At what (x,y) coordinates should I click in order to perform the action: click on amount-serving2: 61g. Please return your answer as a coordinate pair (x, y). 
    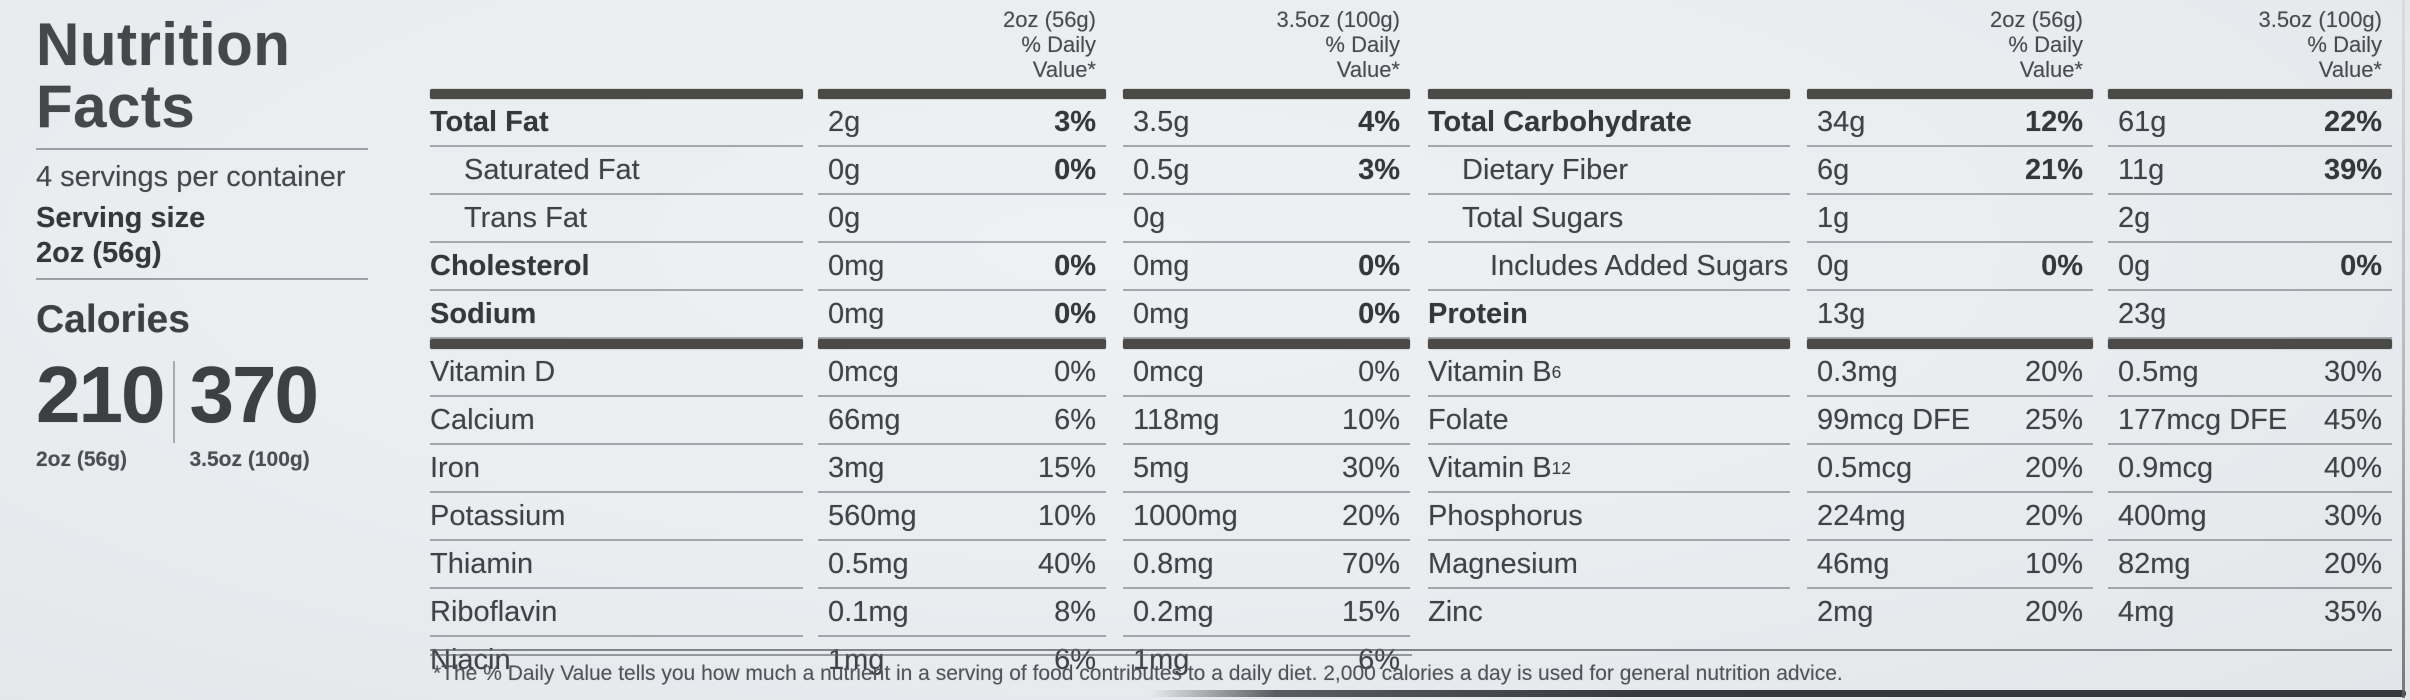
    Looking at the image, I should click on (2142, 121).